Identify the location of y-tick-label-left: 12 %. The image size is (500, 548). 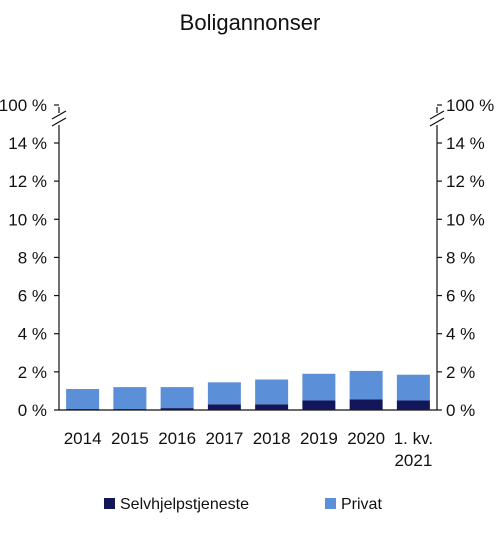
(27, 181).